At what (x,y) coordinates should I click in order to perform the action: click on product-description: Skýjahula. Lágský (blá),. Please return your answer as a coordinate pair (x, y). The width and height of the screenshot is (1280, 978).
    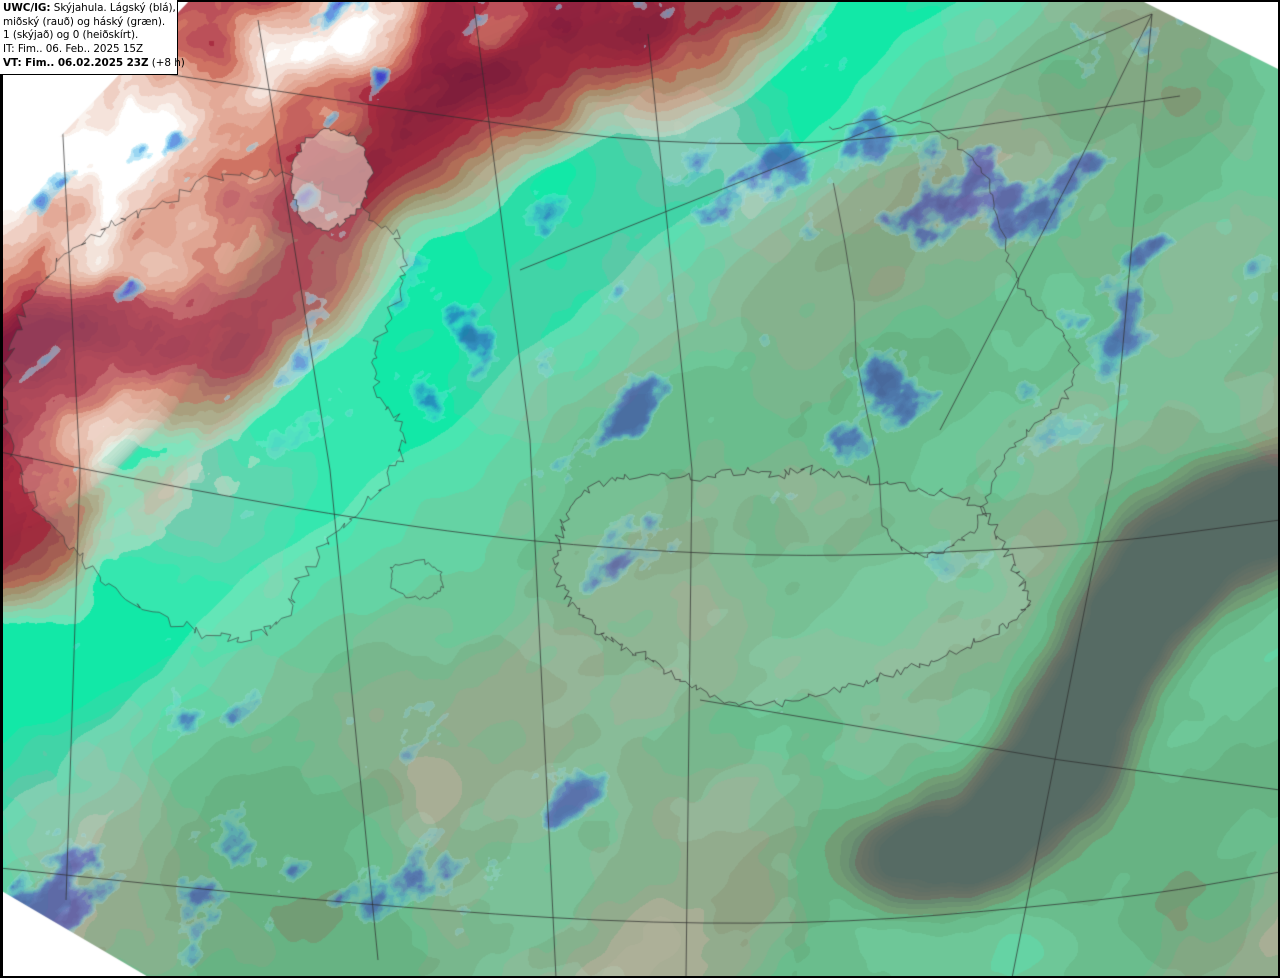
    Looking at the image, I should click on (113, 8).